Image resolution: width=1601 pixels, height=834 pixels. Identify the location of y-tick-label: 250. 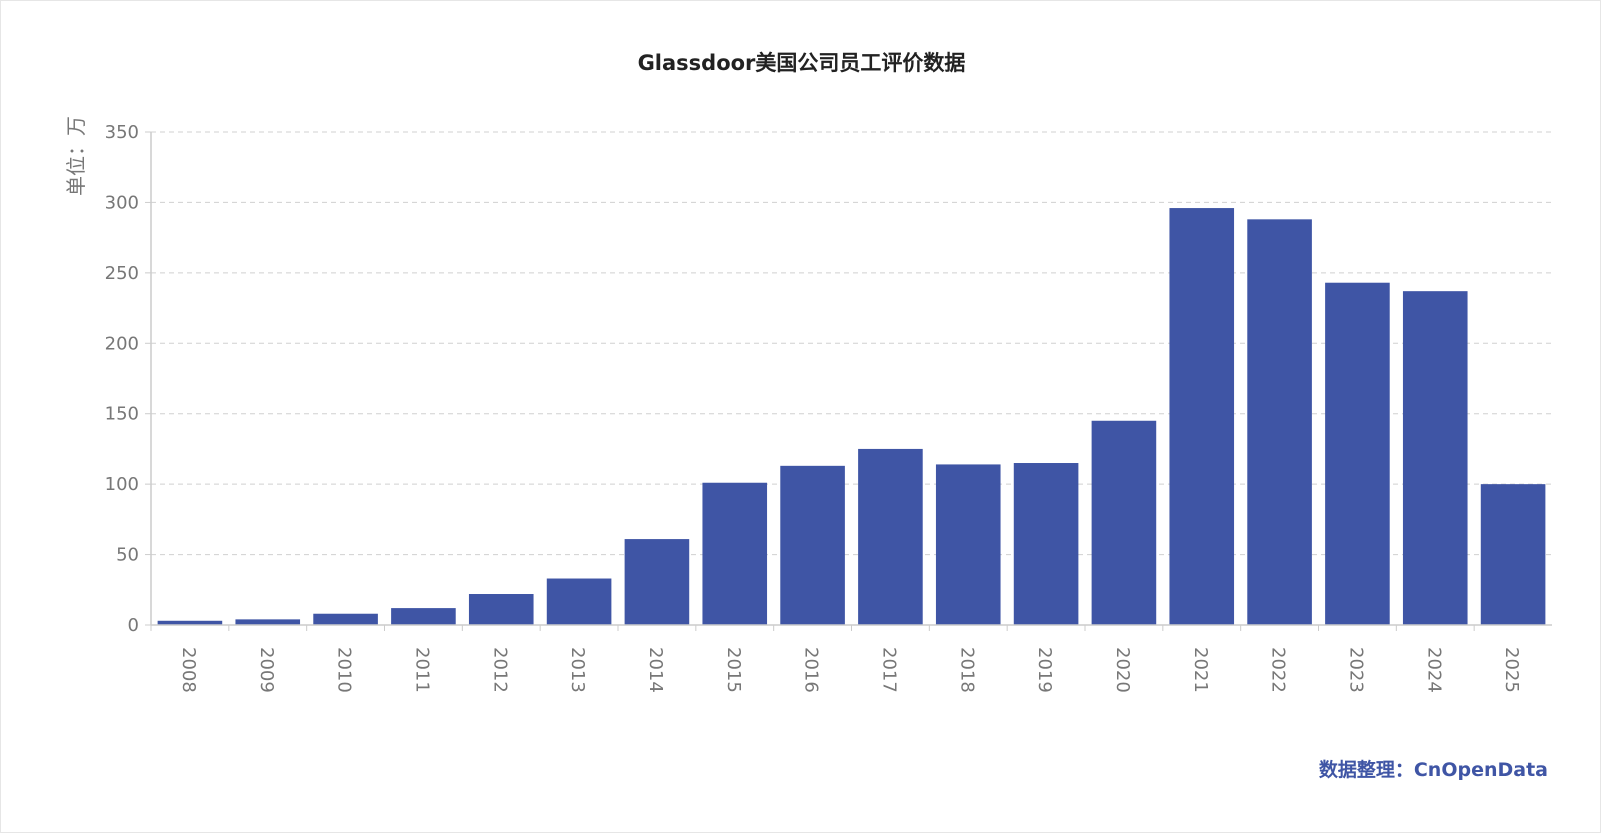
(122, 273).